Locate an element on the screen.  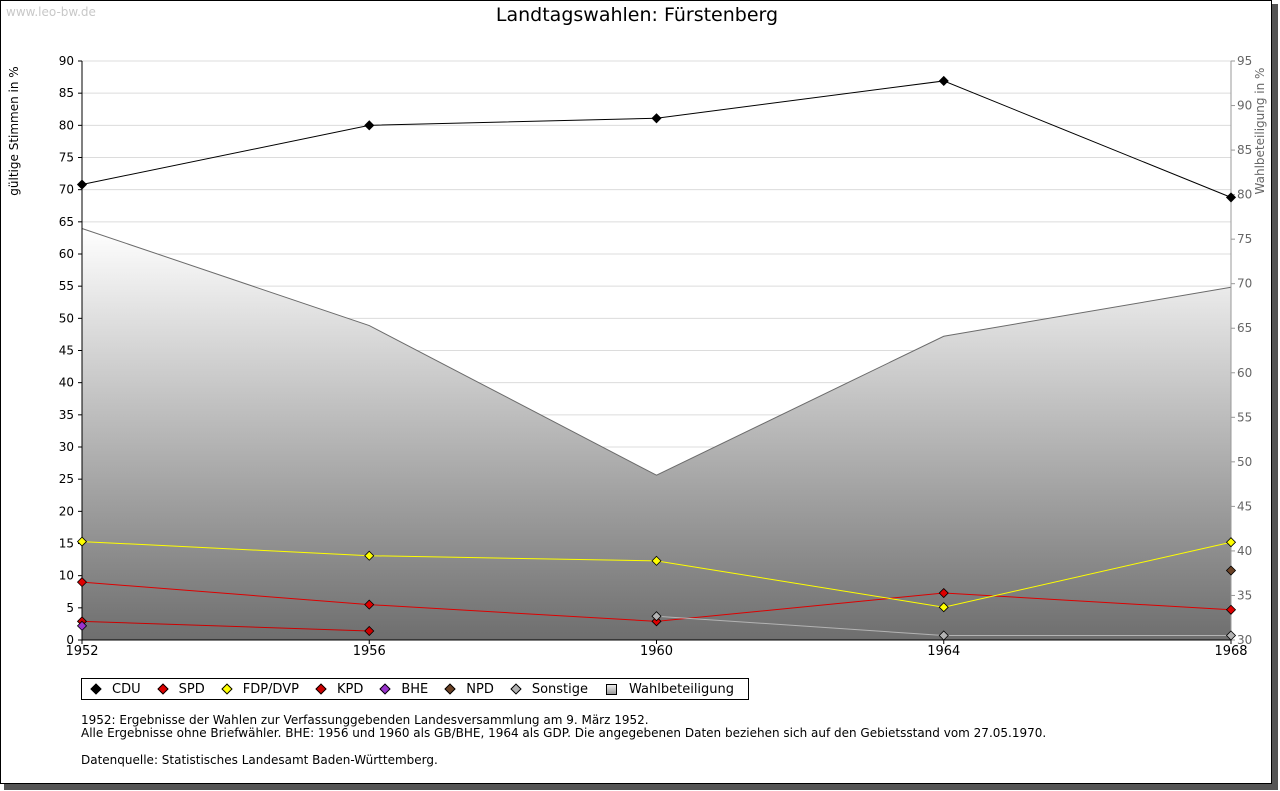
y-right-tick-label: 90 is located at coordinates (1244, 106).